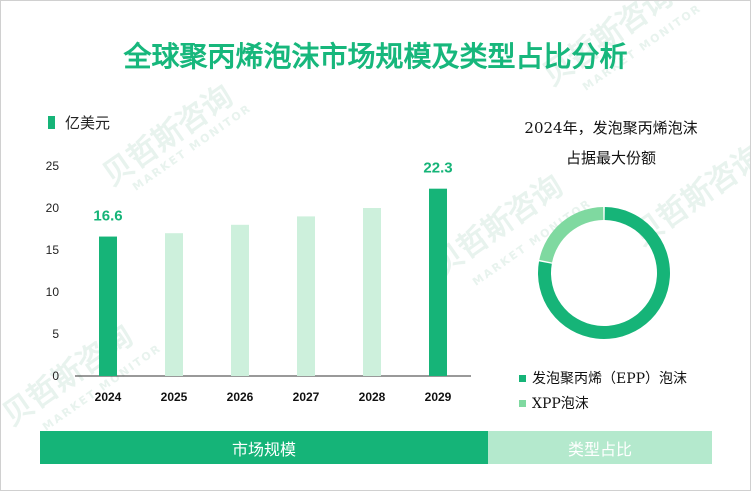 The height and width of the screenshot is (491, 751). Describe the element at coordinates (611, 128) in the screenshot. I see `donut-title: 2024年，发泡聚丙烯泡沫` at that location.